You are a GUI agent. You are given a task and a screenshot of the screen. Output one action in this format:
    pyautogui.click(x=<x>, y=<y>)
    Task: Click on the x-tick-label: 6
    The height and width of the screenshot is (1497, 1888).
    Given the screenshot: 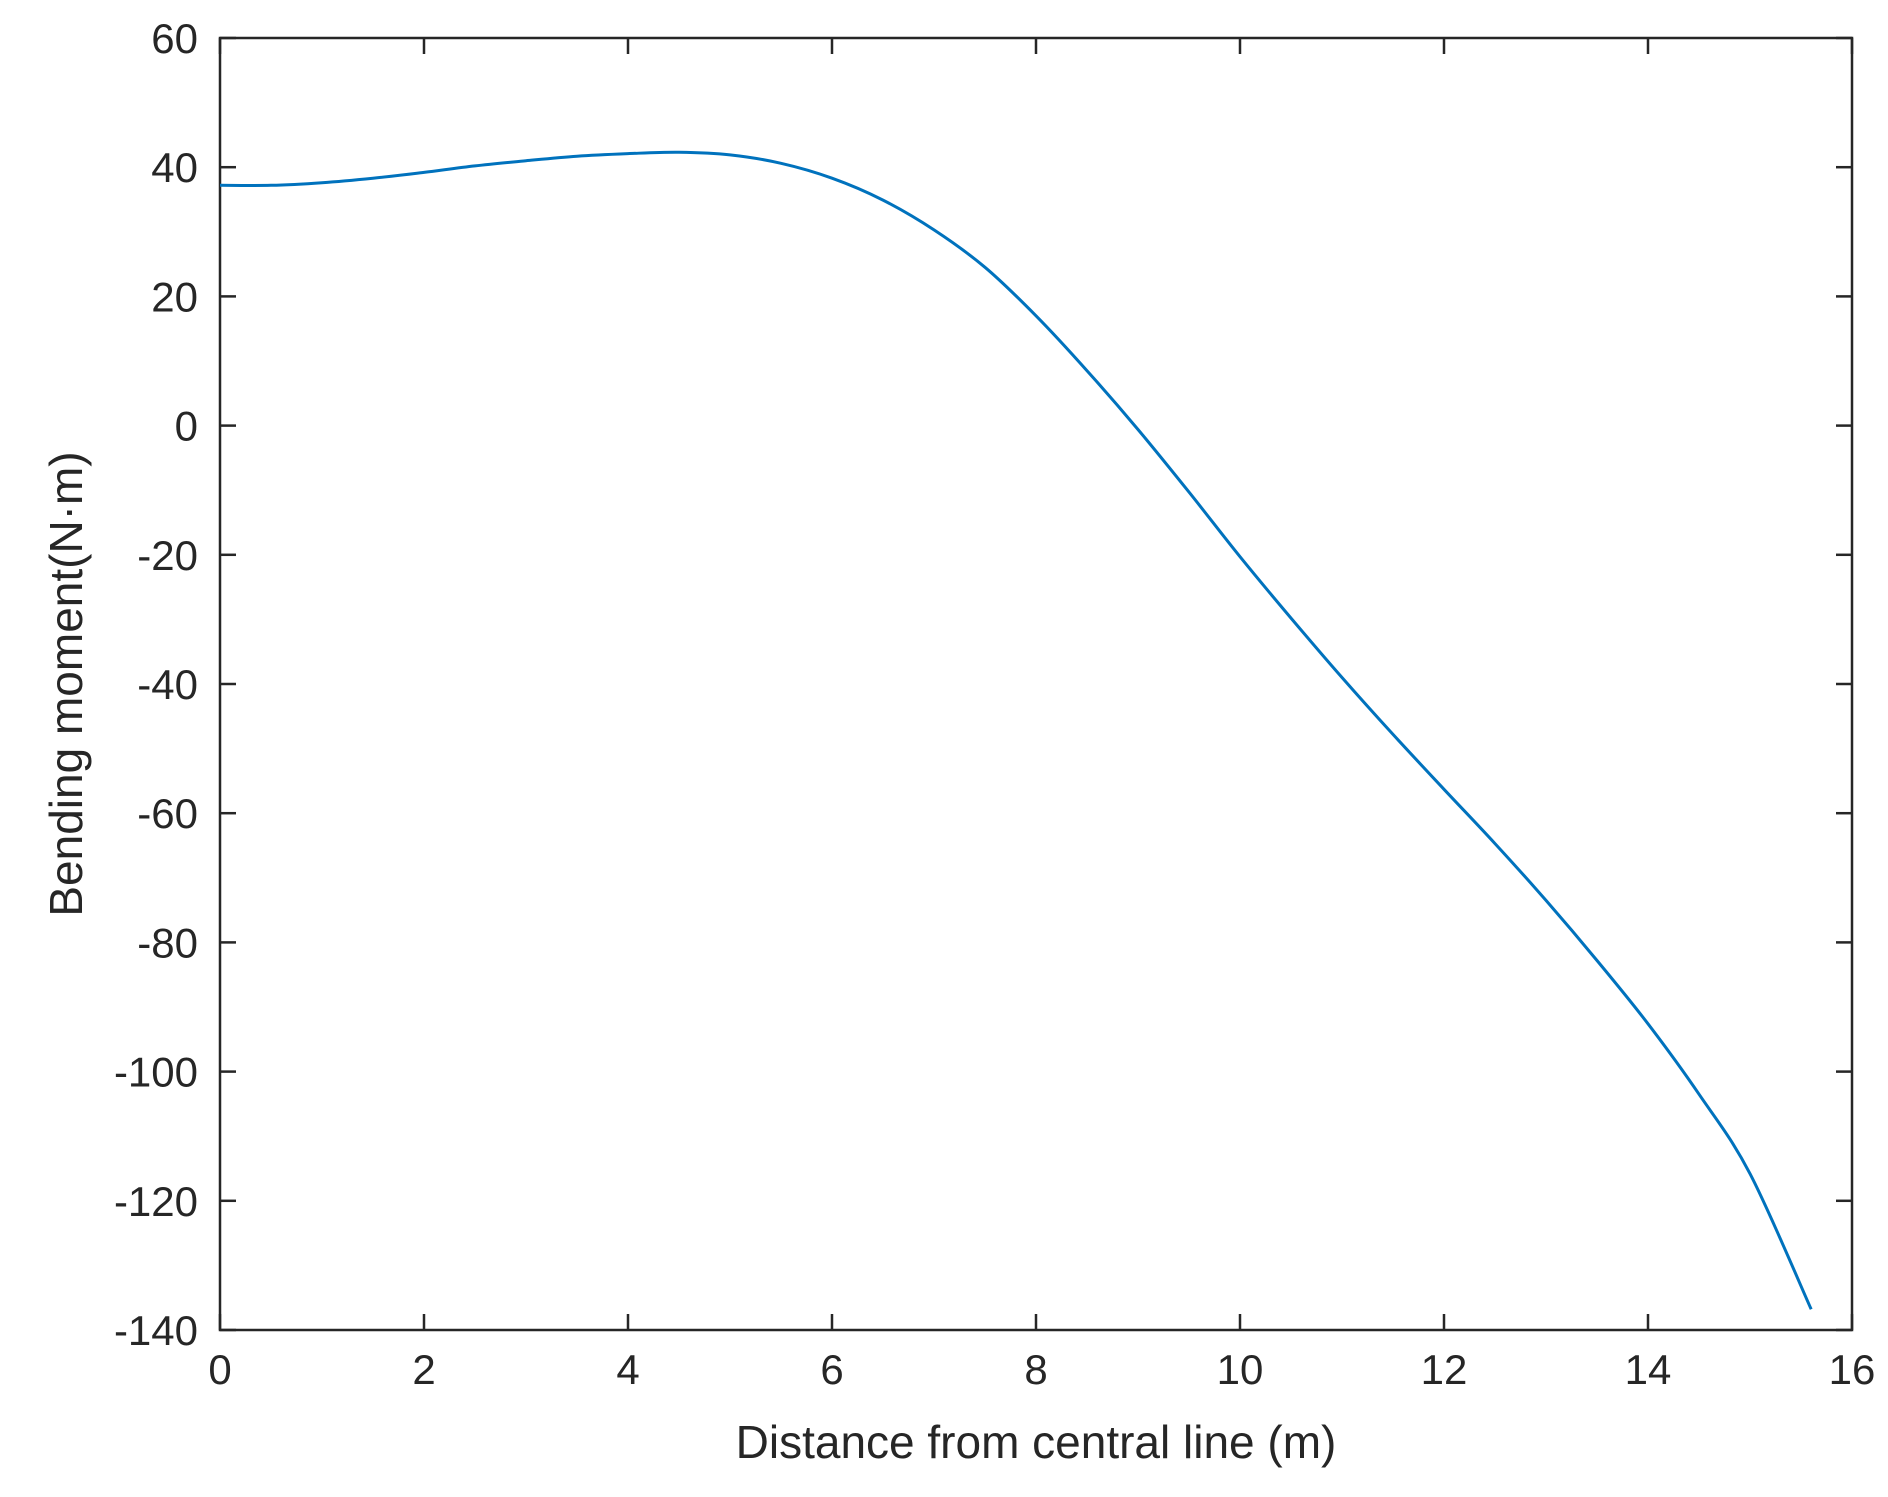 What is the action you would take?
    pyautogui.click(x=831, y=1369)
    